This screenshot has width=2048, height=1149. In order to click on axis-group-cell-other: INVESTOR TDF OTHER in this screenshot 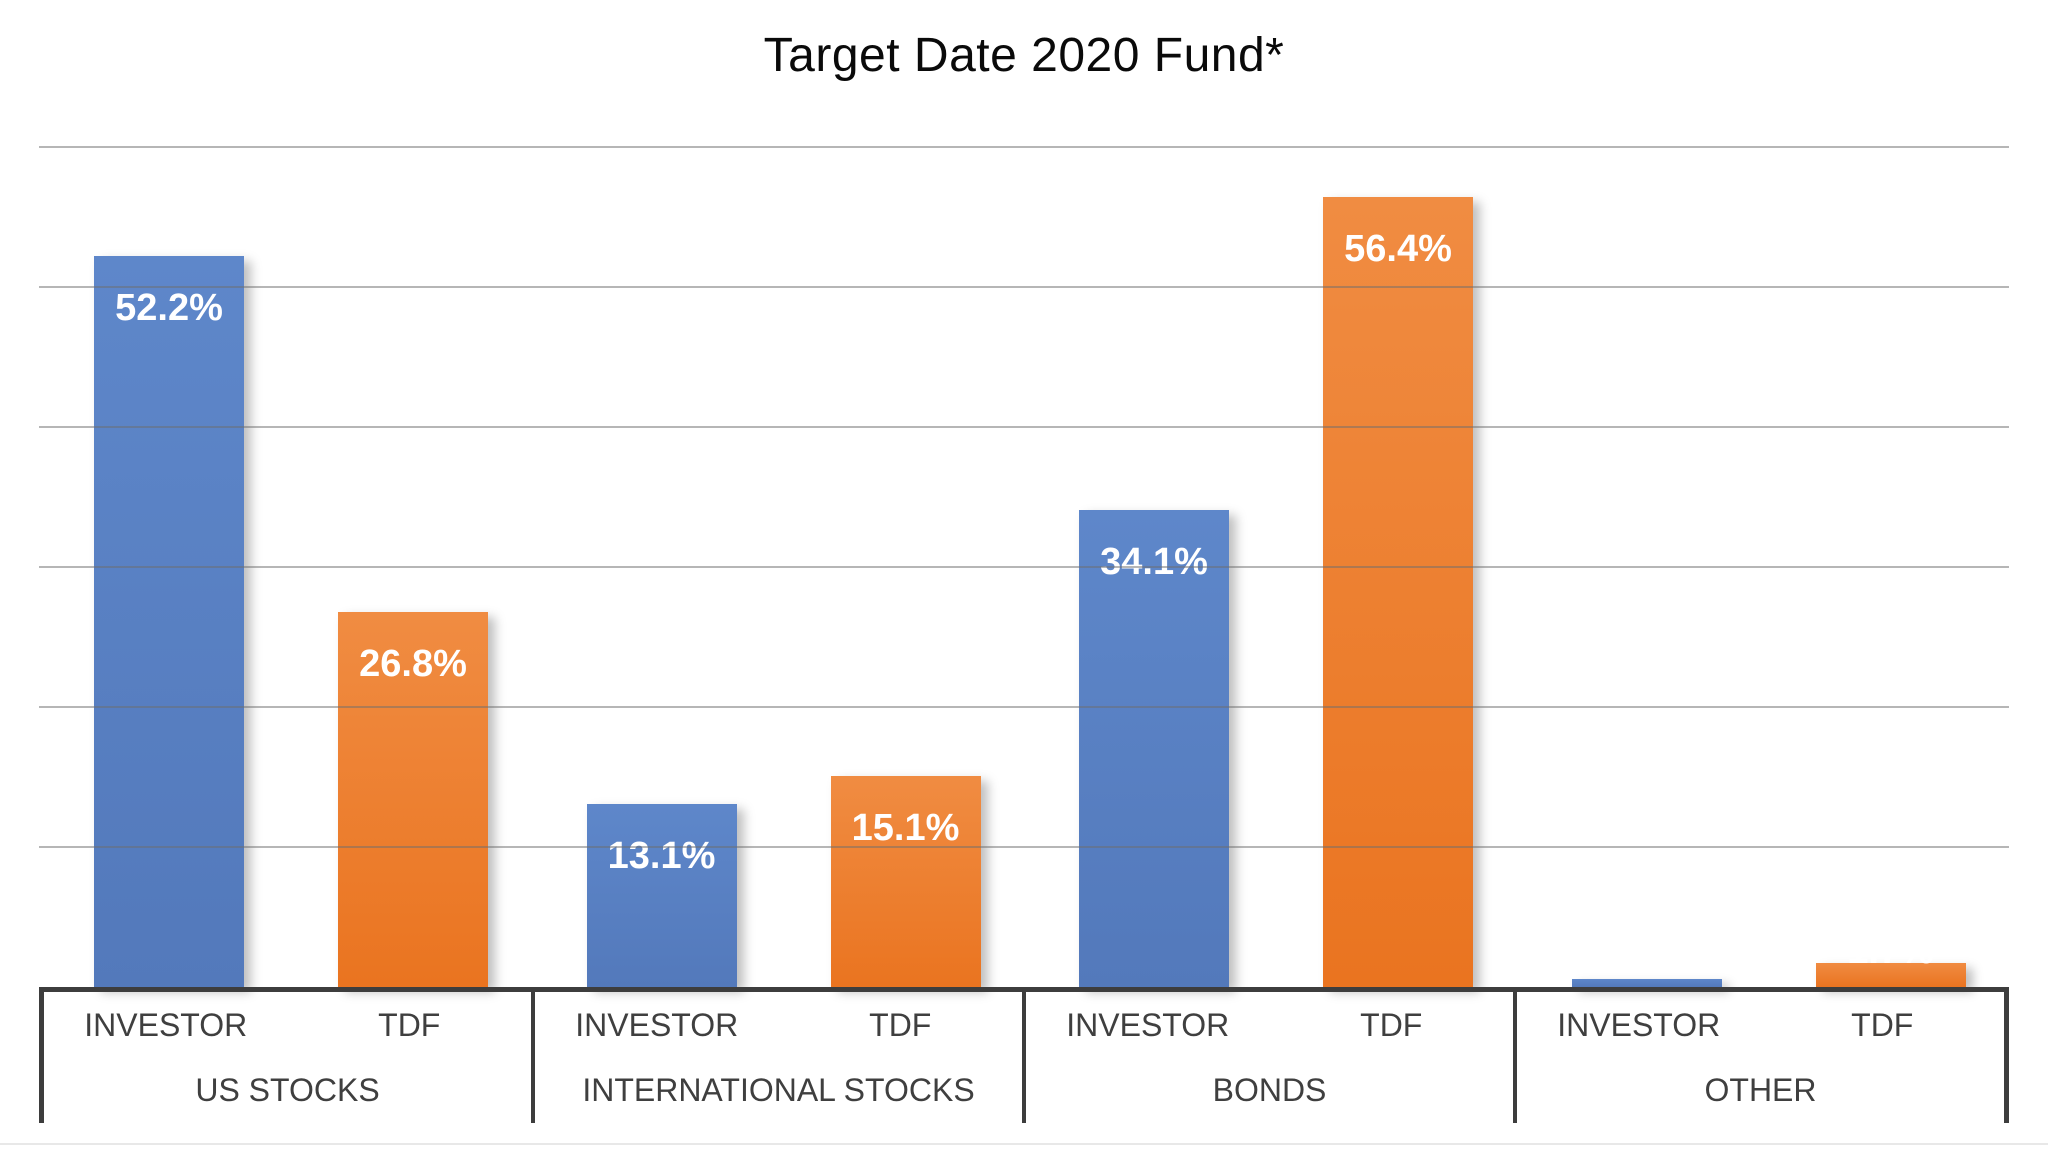, I will do `click(1760, 1057)`.